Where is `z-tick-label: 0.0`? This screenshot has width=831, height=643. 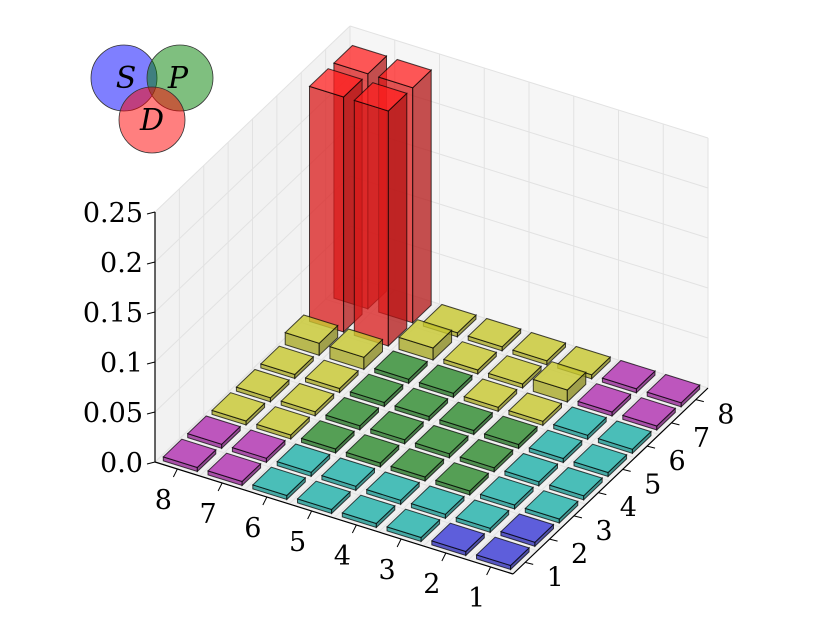 z-tick-label: 0.0 is located at coordinates (121, 463).